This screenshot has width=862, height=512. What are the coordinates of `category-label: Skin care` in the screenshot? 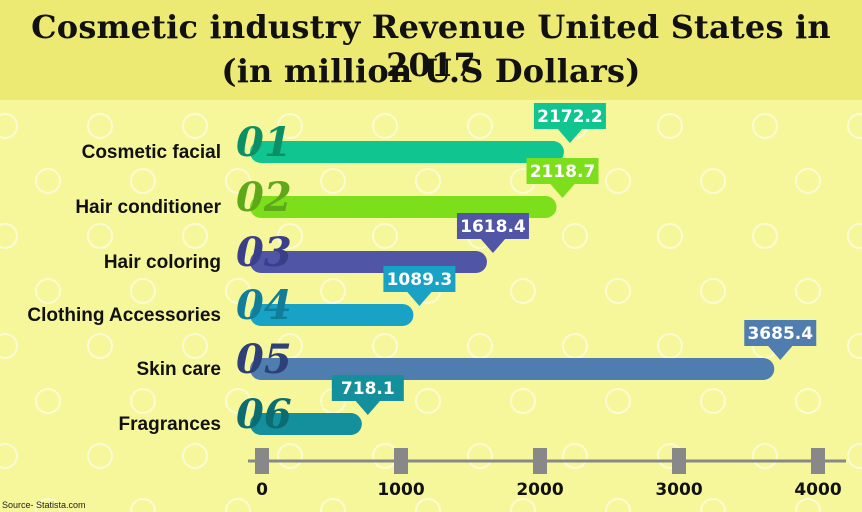 It's located at (179, 369).